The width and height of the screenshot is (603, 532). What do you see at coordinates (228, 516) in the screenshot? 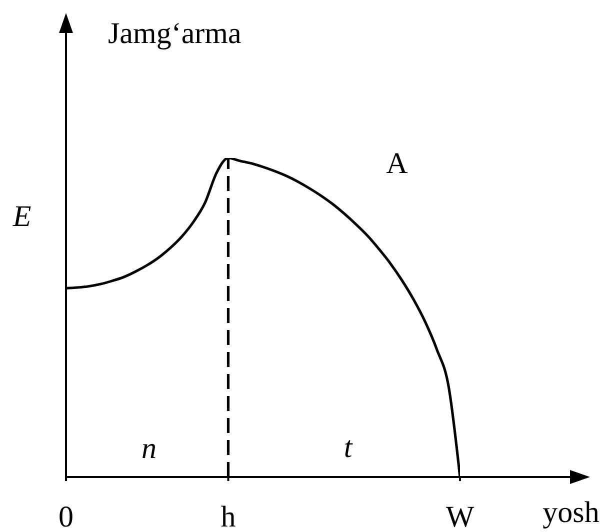
I see `x-tick-label: h` at bounding box center [228, 516].